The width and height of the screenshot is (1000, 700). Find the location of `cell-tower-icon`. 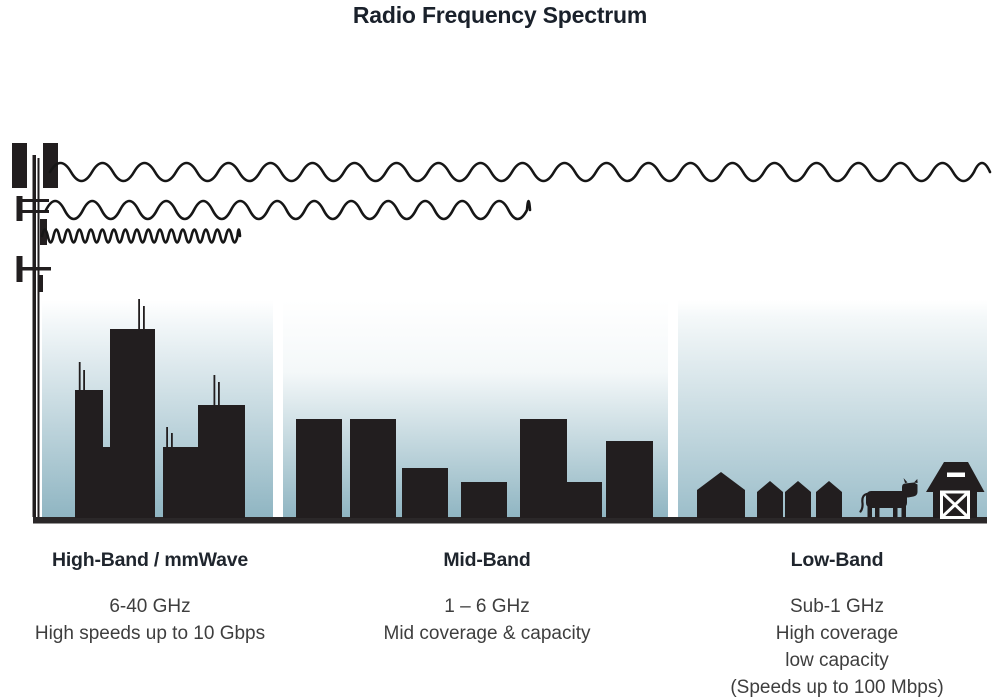

cell-tower-icon is located at coordinates (35, 330).